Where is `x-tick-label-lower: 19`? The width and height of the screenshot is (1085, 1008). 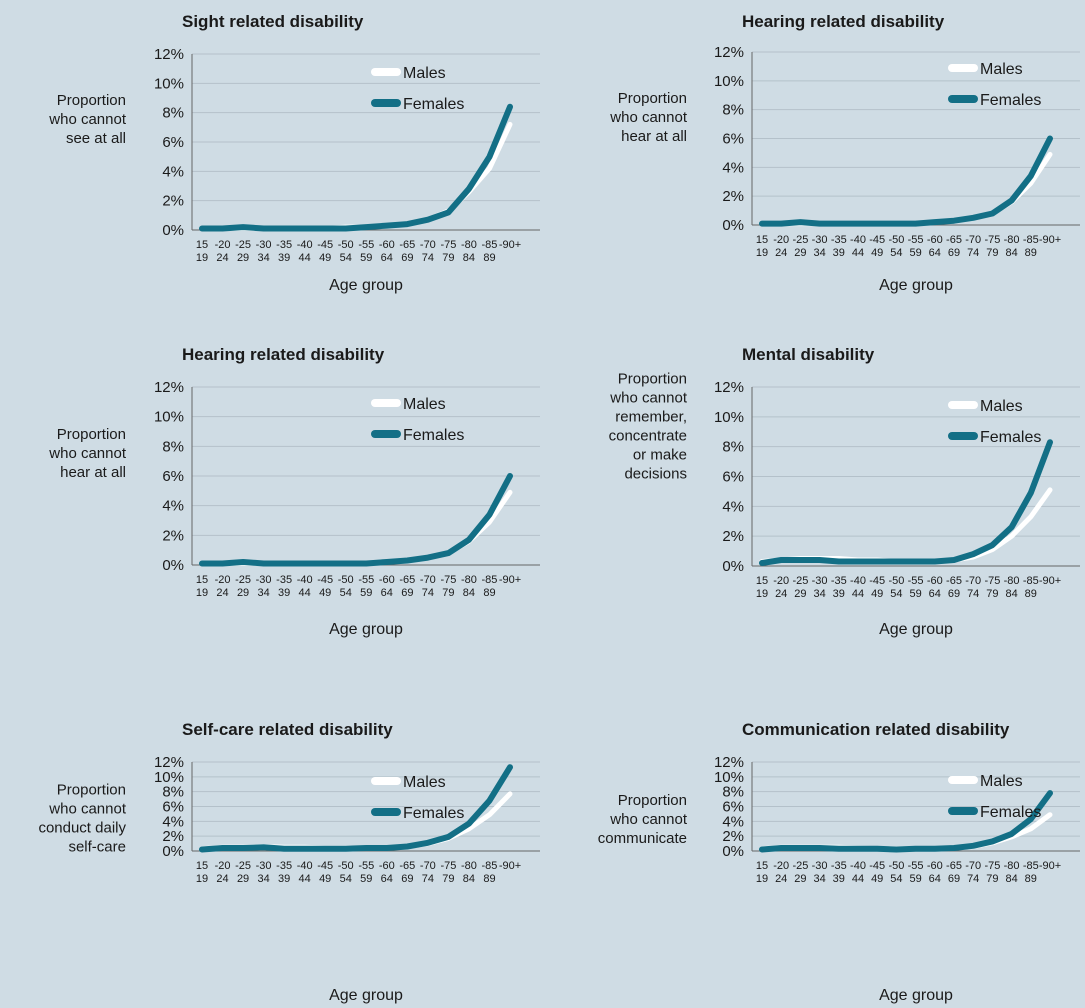
x-tick-label-lower: 19 is located at coordinates (202, 258).